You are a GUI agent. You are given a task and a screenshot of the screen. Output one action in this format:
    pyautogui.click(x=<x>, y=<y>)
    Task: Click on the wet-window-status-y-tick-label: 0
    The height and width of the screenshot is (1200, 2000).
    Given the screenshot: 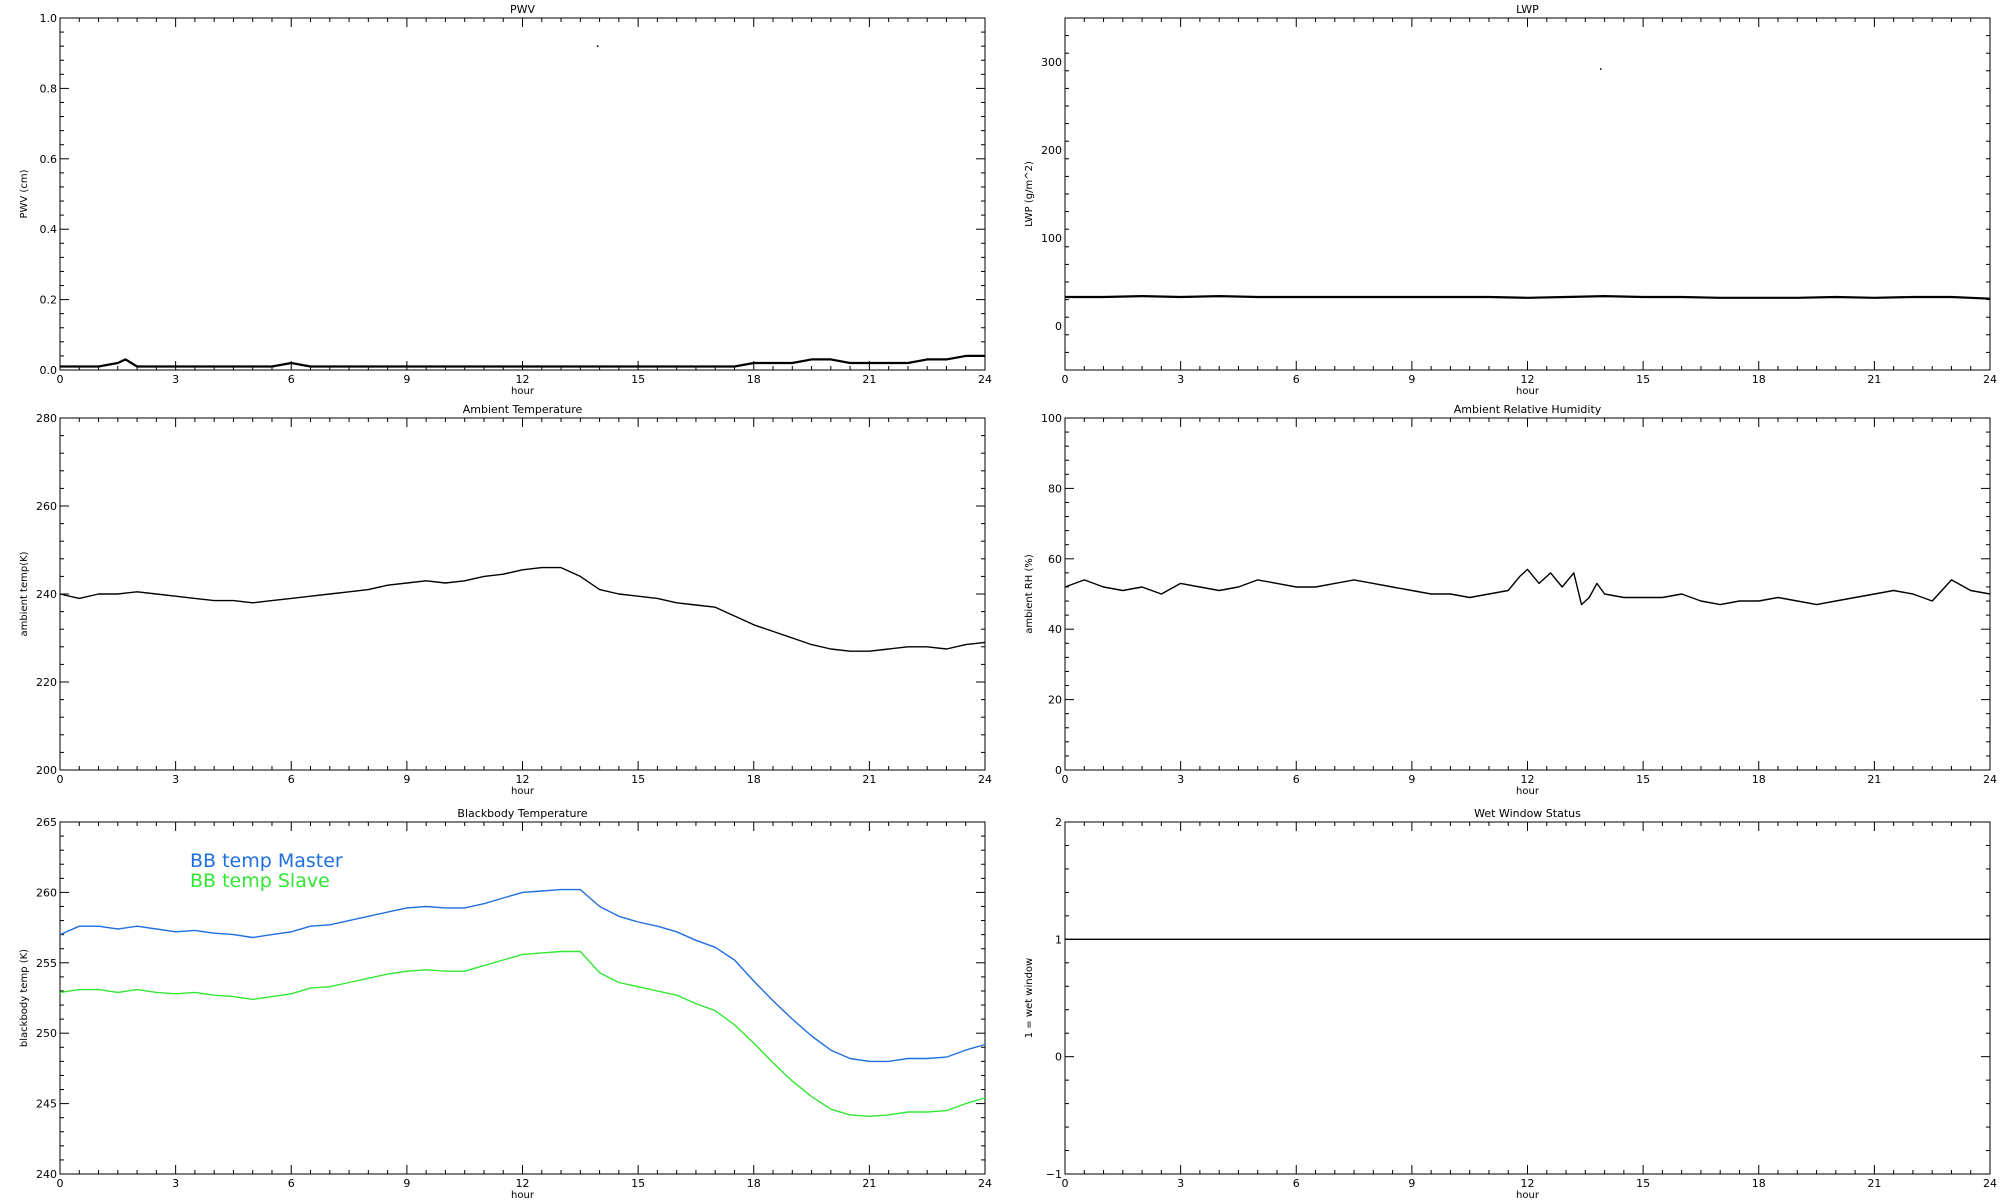 What is the action you would take?
    pyautogui.click(x=1058, y=1057)
    